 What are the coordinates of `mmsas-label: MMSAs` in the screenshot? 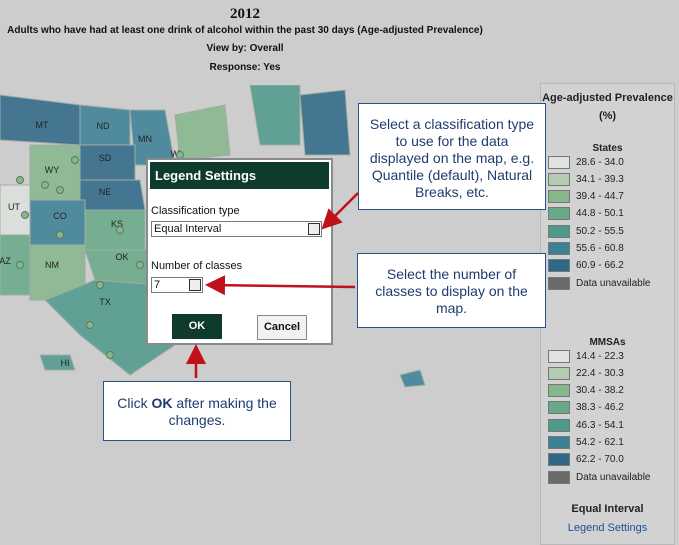 It's located at (607, 342).